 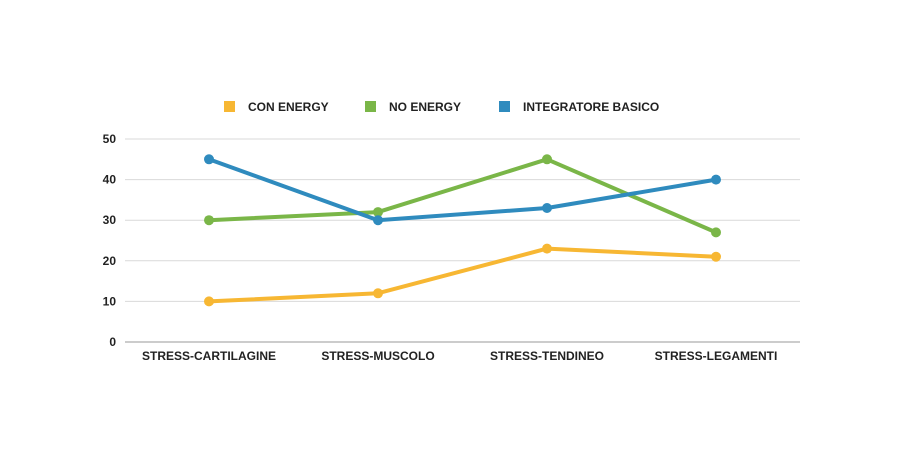 What do you see at coordinates (110, 180) in the screenshot?
I see `y-tick-label: 40` at bounding box center [110, 180].